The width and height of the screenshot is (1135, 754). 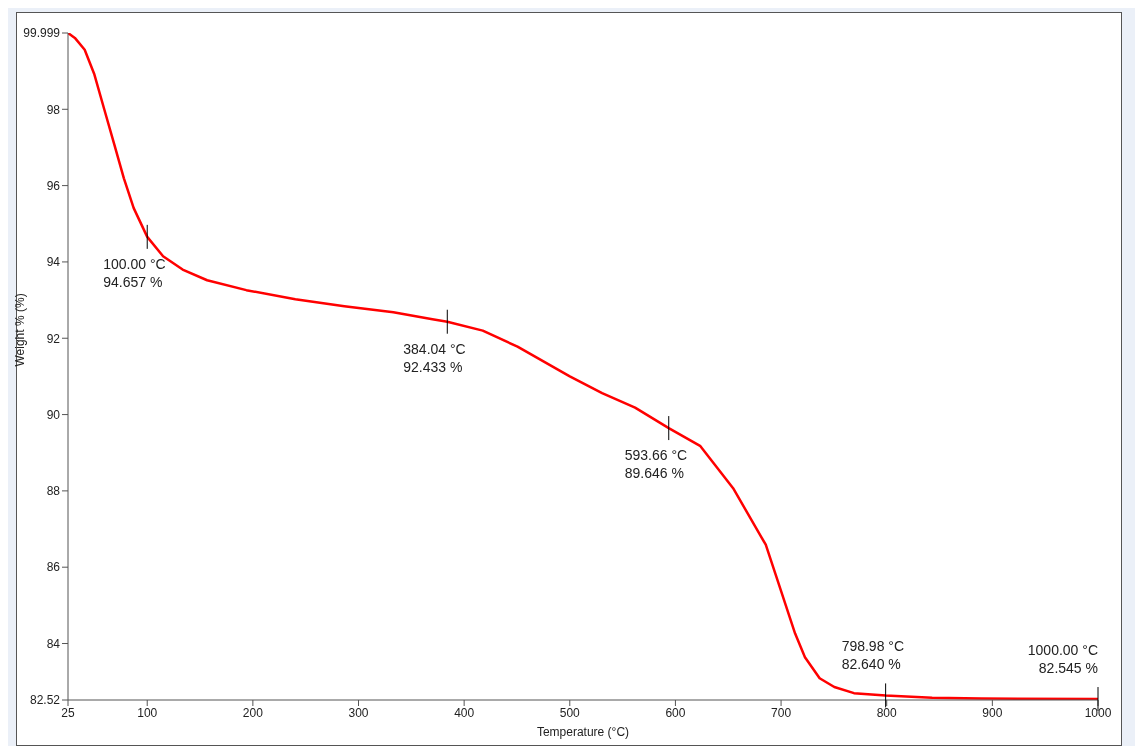 What do you see at coordinates (53, 491) in the screenshot?
I see `y-tick-label: 88` at bounding box center [53, 491].